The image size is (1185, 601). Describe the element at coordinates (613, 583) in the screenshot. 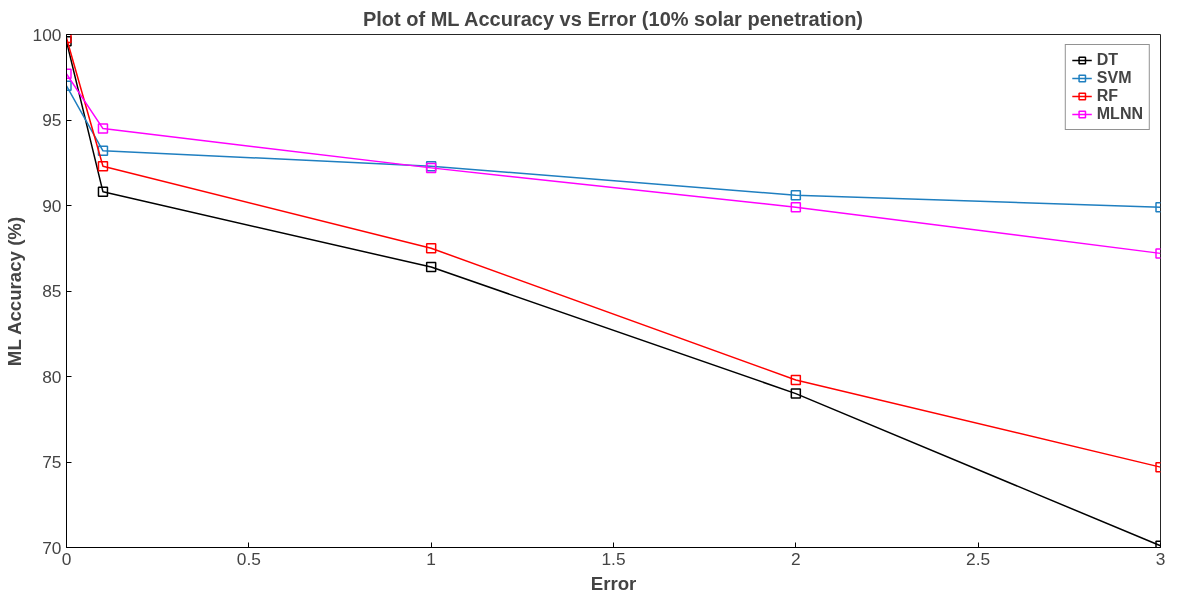

I see `x-axis-title: Error` at that location.